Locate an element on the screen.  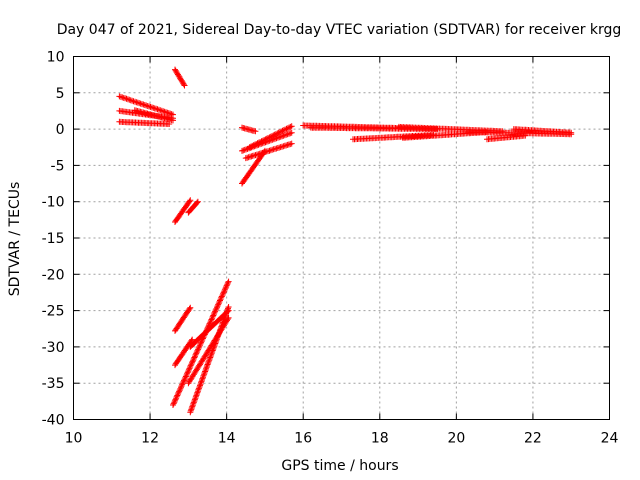
y-tick-label: 0 is located at coordinates (60, 130).